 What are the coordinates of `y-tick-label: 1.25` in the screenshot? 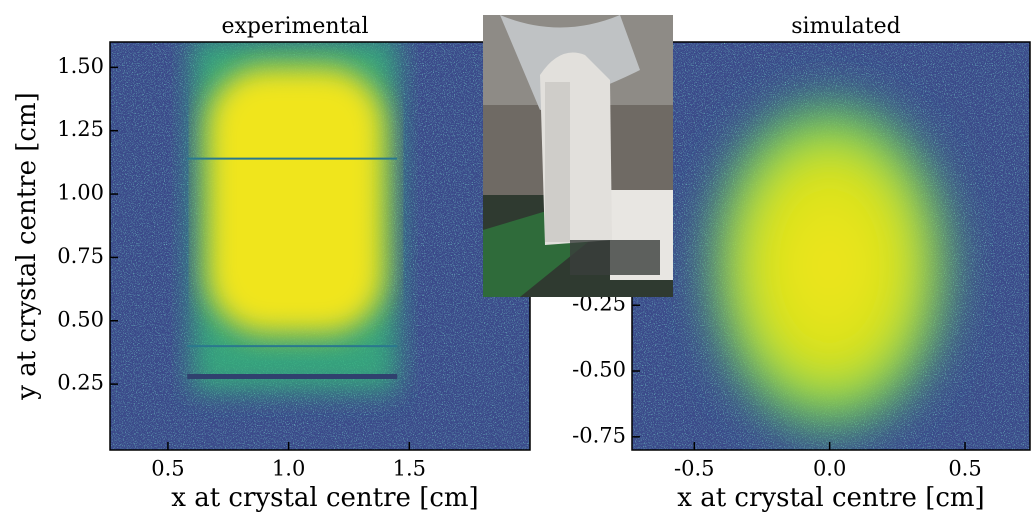 It's located at (80, 129).